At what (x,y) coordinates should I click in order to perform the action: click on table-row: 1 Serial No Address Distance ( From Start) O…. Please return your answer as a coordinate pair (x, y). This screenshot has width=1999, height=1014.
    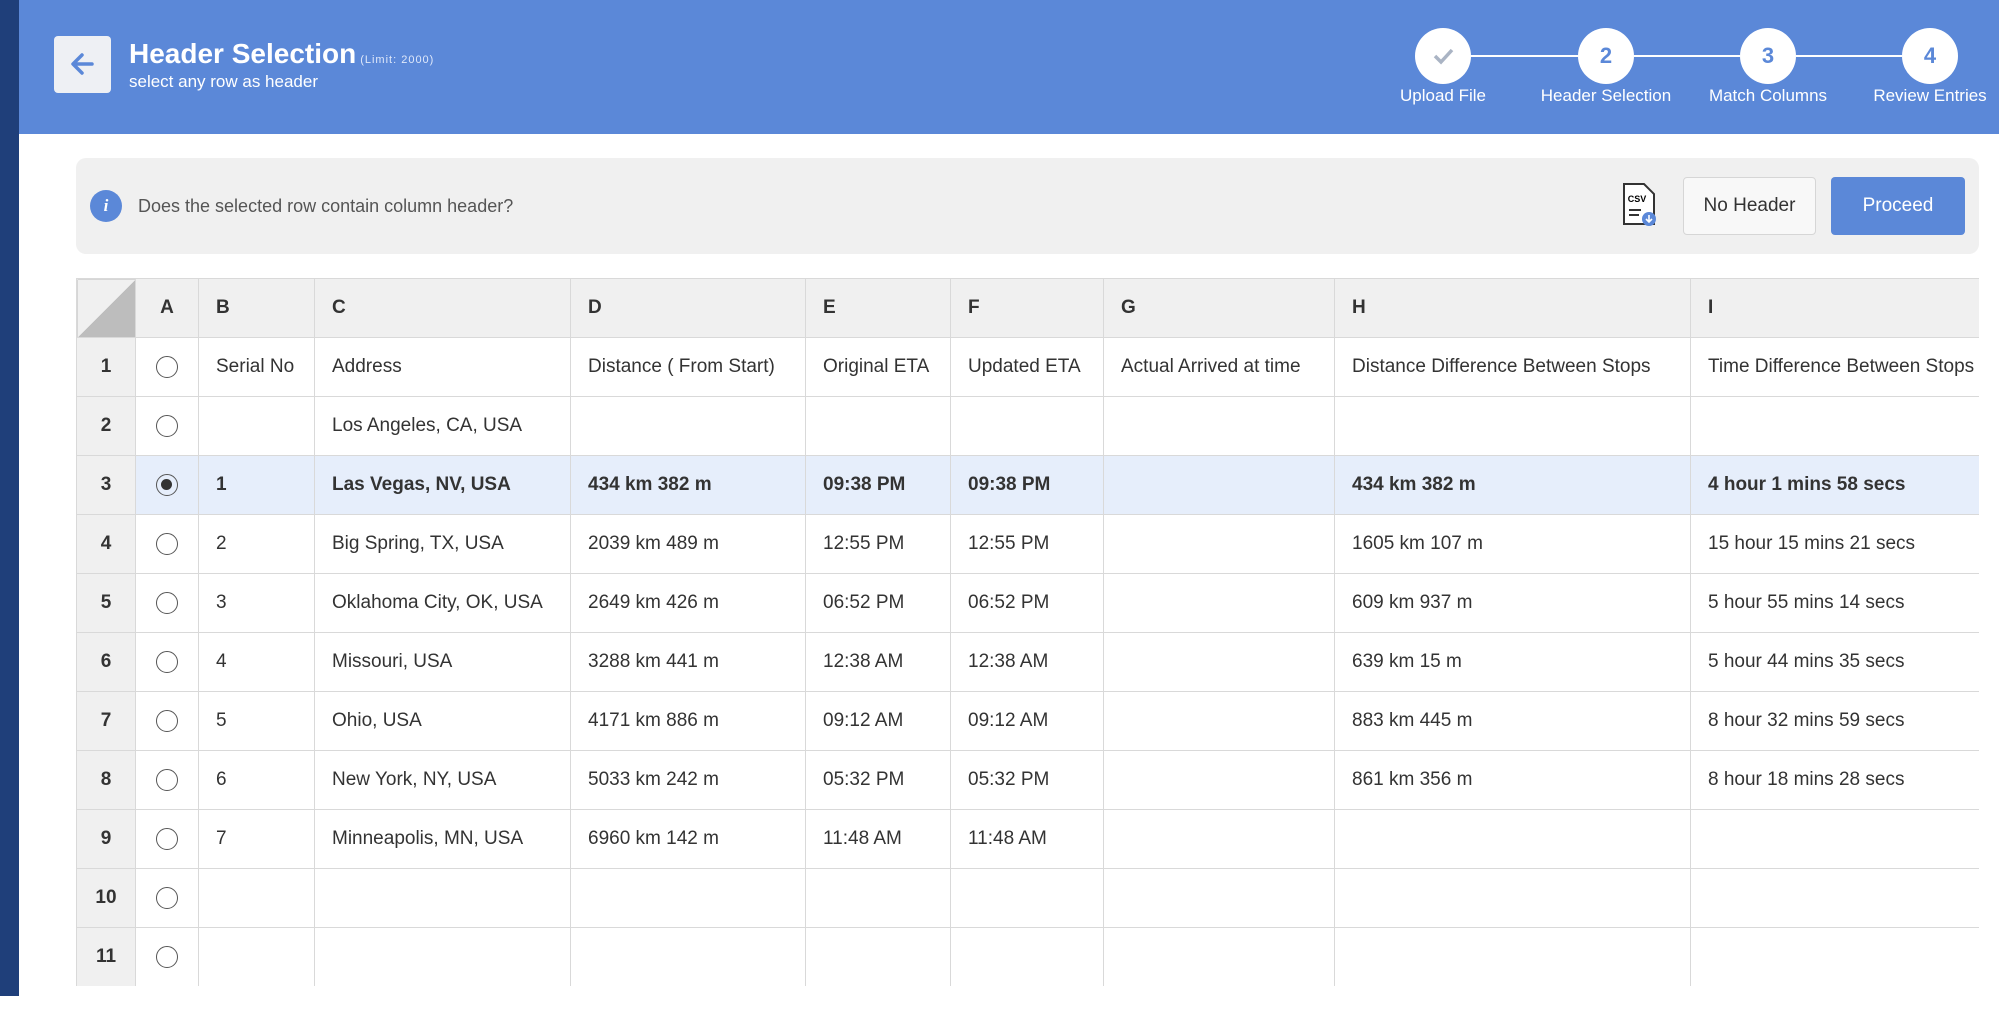
    Looking at the image, I should click on (1027, 367).